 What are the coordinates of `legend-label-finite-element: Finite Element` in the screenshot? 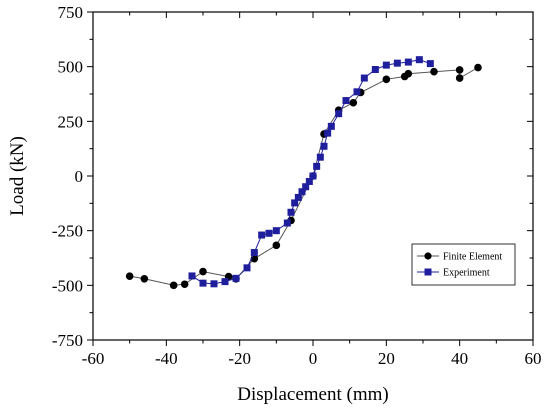 It's located at (472, 257).